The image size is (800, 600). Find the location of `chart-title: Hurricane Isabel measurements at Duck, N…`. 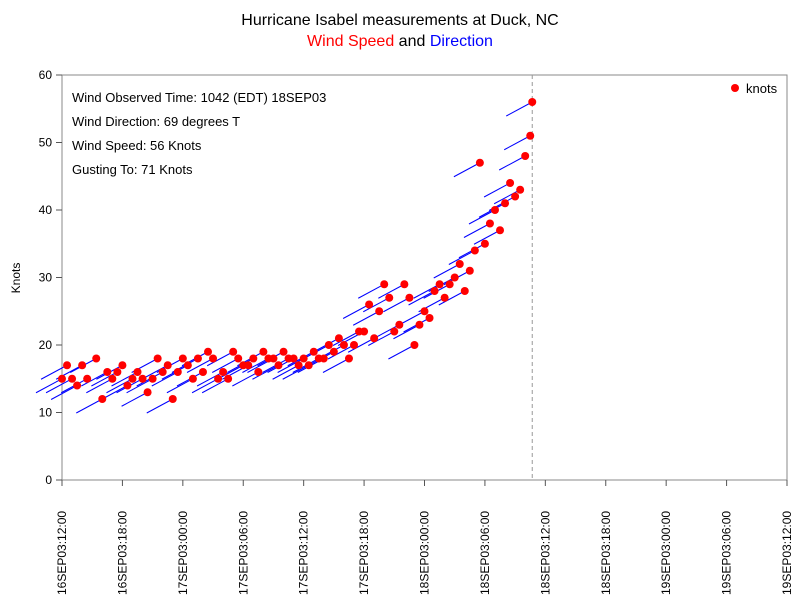

chart-title: Hurricane Isabel measurements at Duck, N… is located at coordinates (399, 20).